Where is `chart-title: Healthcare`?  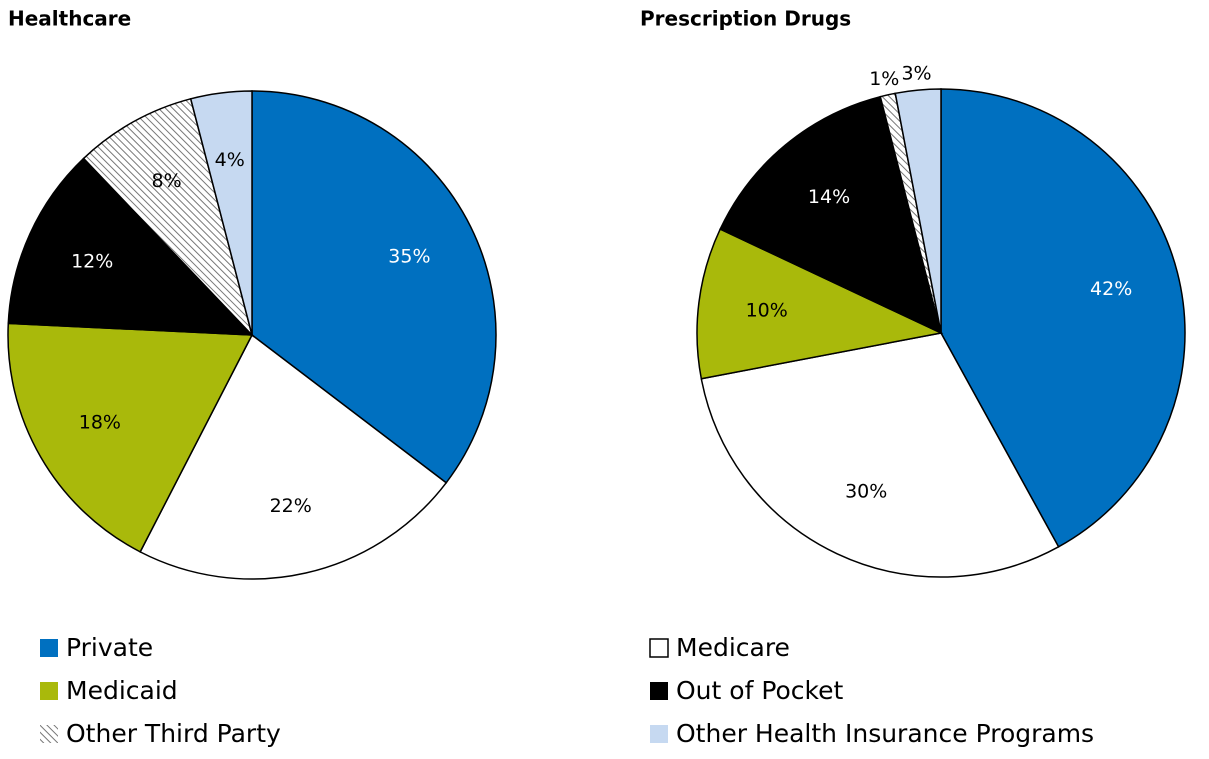
chart-title: Healthcare is located at coordinates (69, 19).